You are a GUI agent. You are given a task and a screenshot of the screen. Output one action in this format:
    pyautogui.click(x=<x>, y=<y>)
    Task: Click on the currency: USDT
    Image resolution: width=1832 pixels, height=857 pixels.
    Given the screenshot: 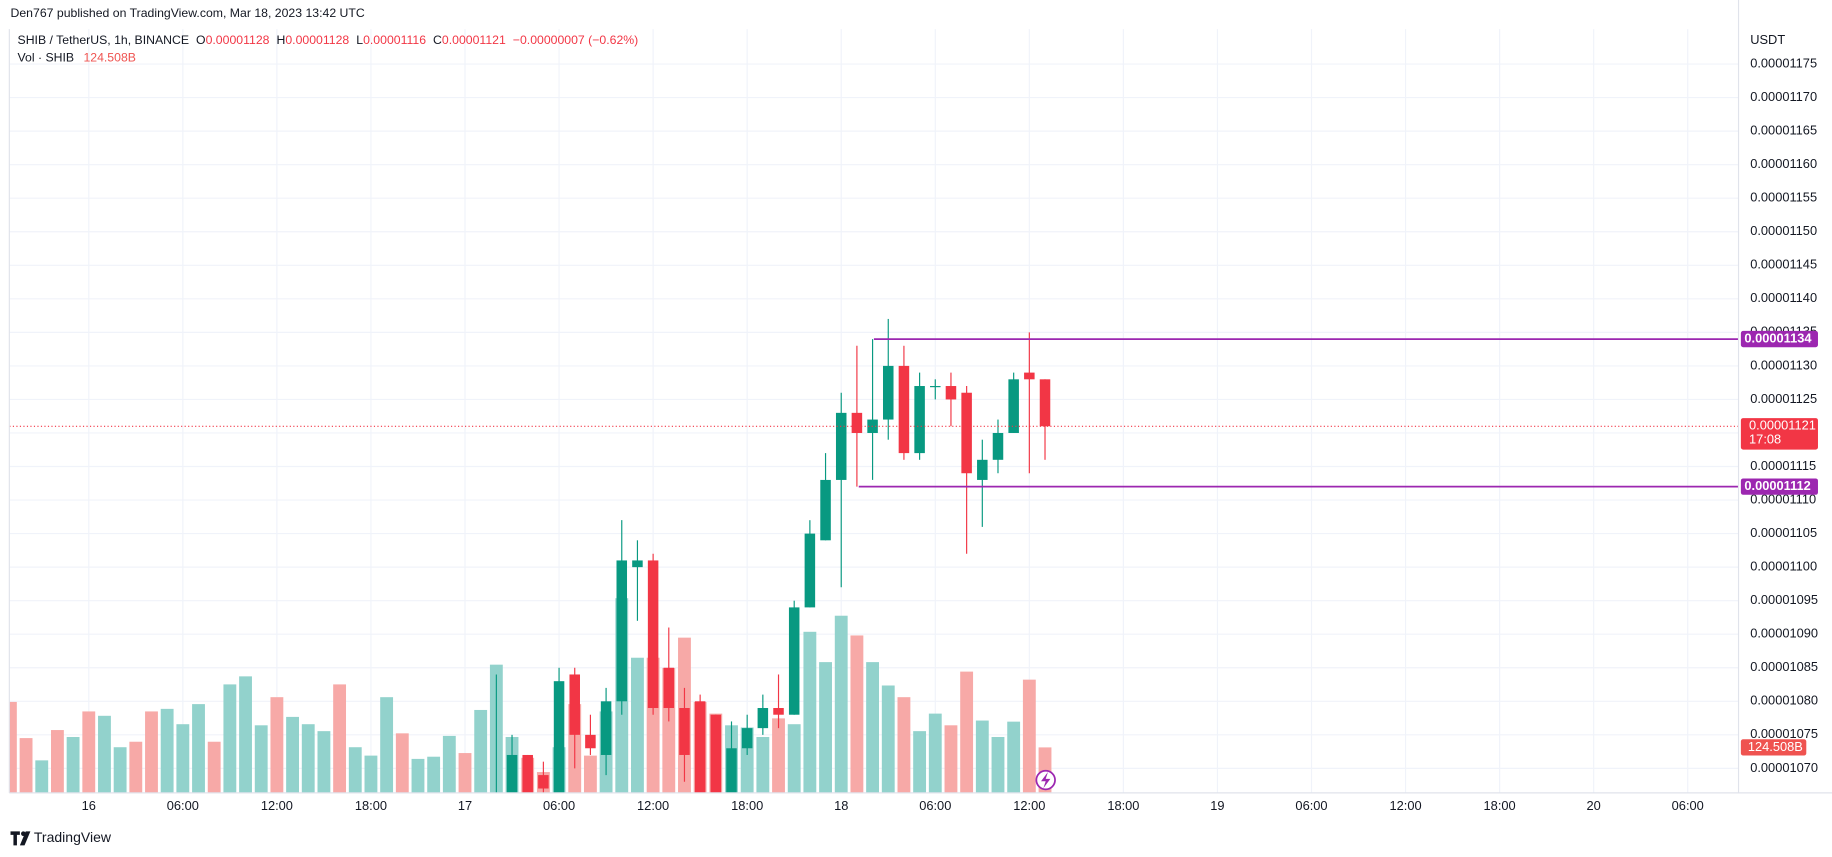 What is the action you would take?
    pyautogui.click(x=1767, y=39)
    